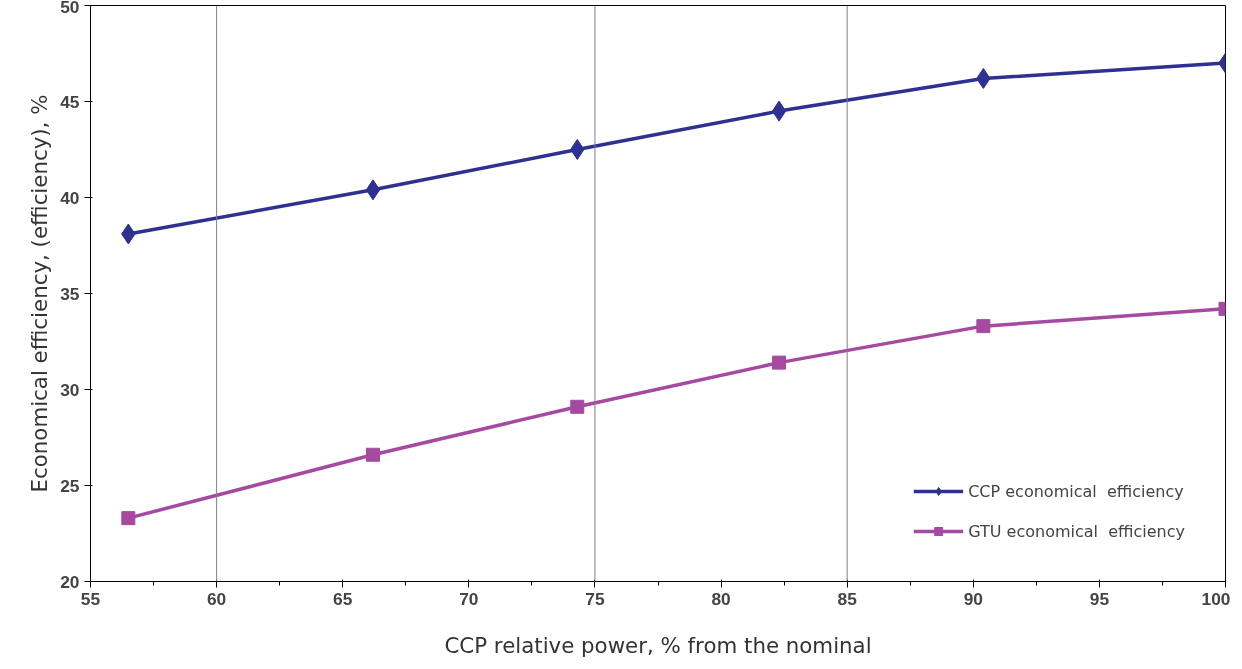  What do you see at coordinates (1076, 491) in the screenshot?
I see `legend-label: CCP economical efficiency` at bounding box center [1076, 491].